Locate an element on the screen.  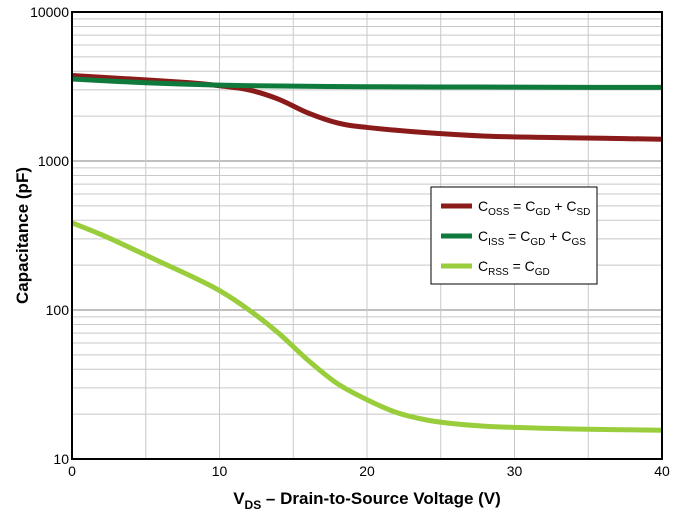
y-axis-title: Capacitance (pF) is located at coordinates (22, 235).